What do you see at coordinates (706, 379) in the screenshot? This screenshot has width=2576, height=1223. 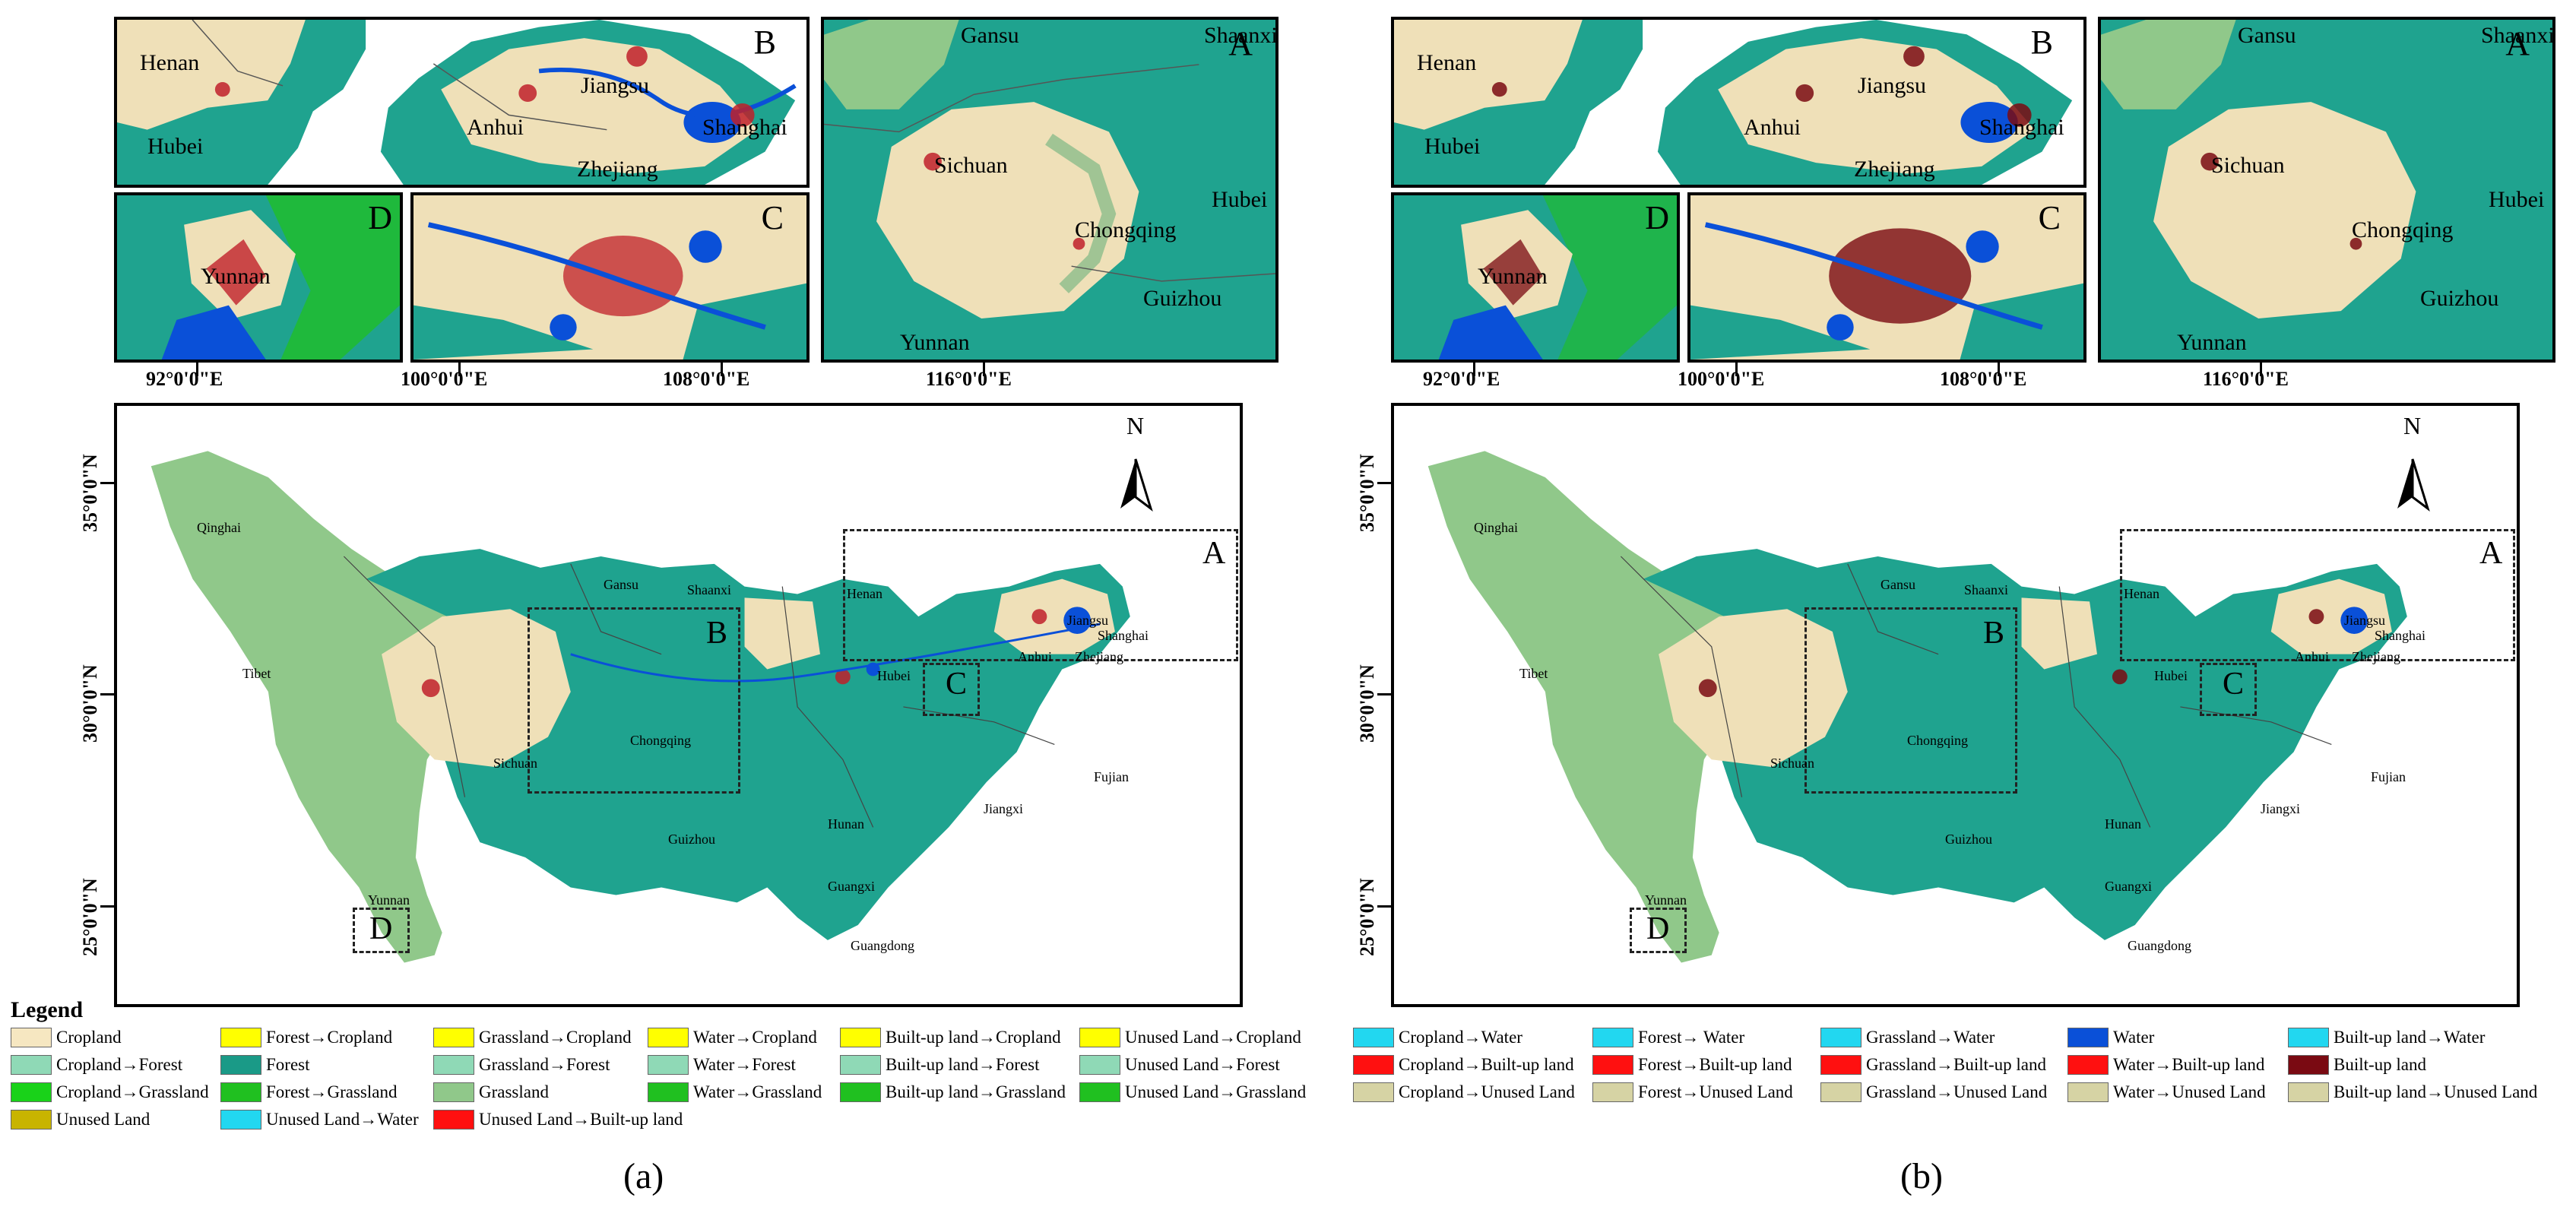 I see `lon-label-108: 108°0'0"E` at bounding box center [706, 379].